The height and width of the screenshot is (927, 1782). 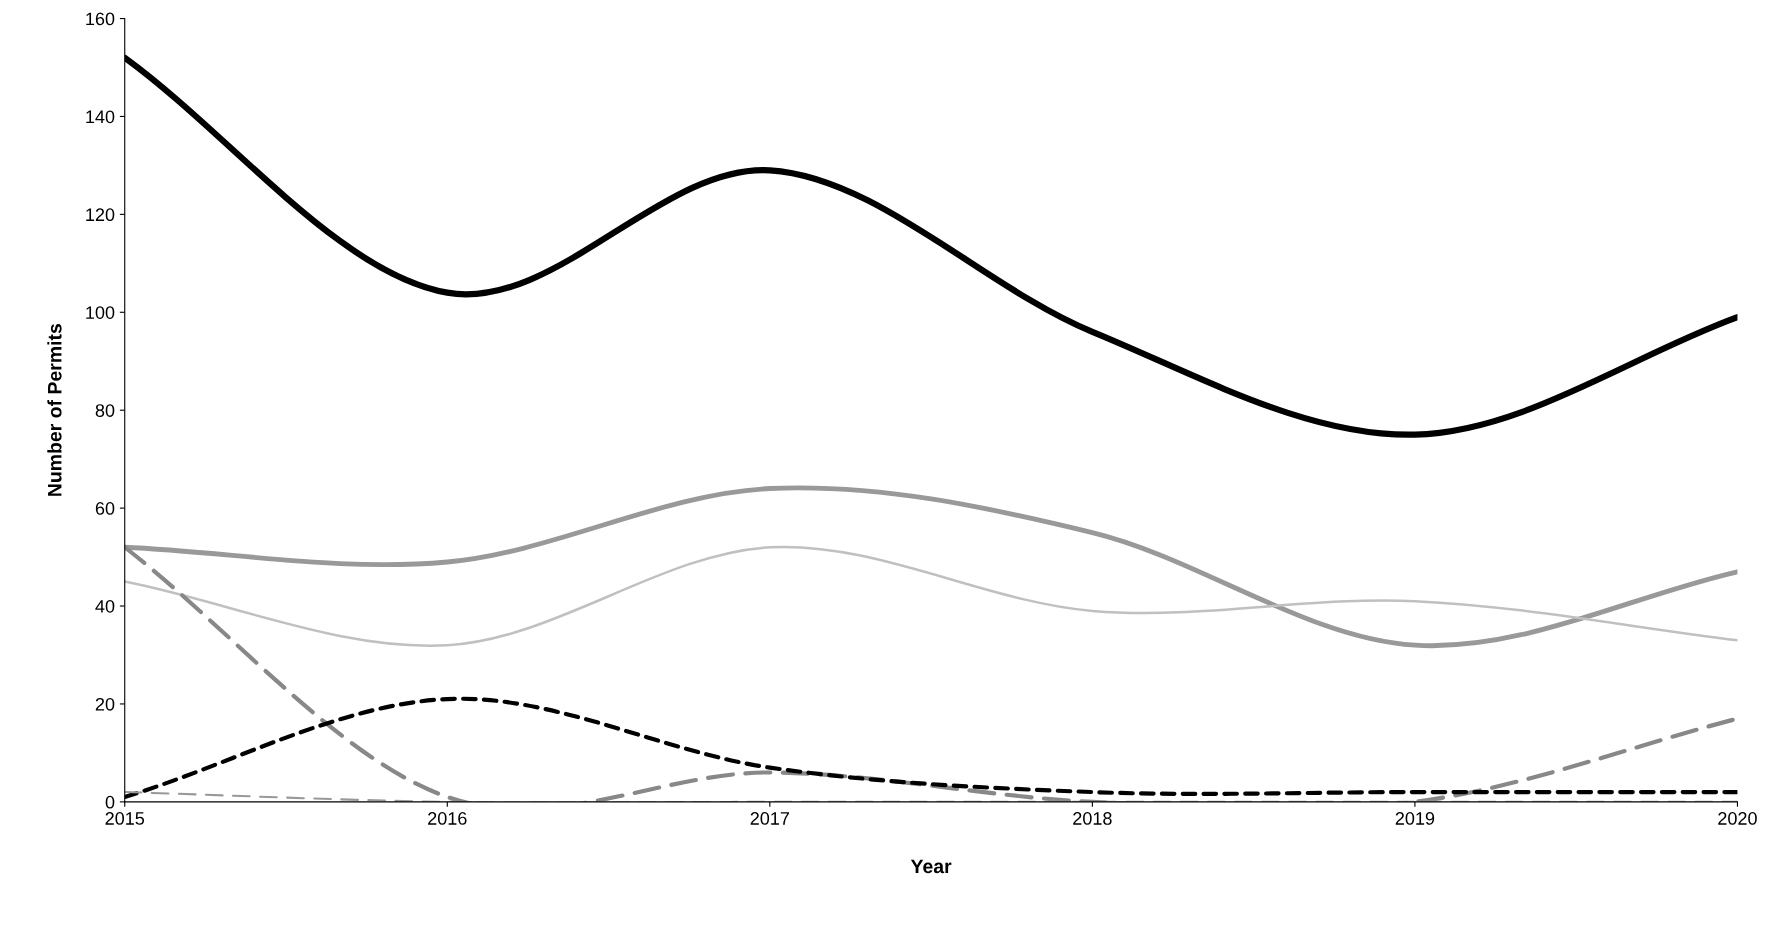 I want to click on y-tick-label: 0, so click(x=110, y=802).